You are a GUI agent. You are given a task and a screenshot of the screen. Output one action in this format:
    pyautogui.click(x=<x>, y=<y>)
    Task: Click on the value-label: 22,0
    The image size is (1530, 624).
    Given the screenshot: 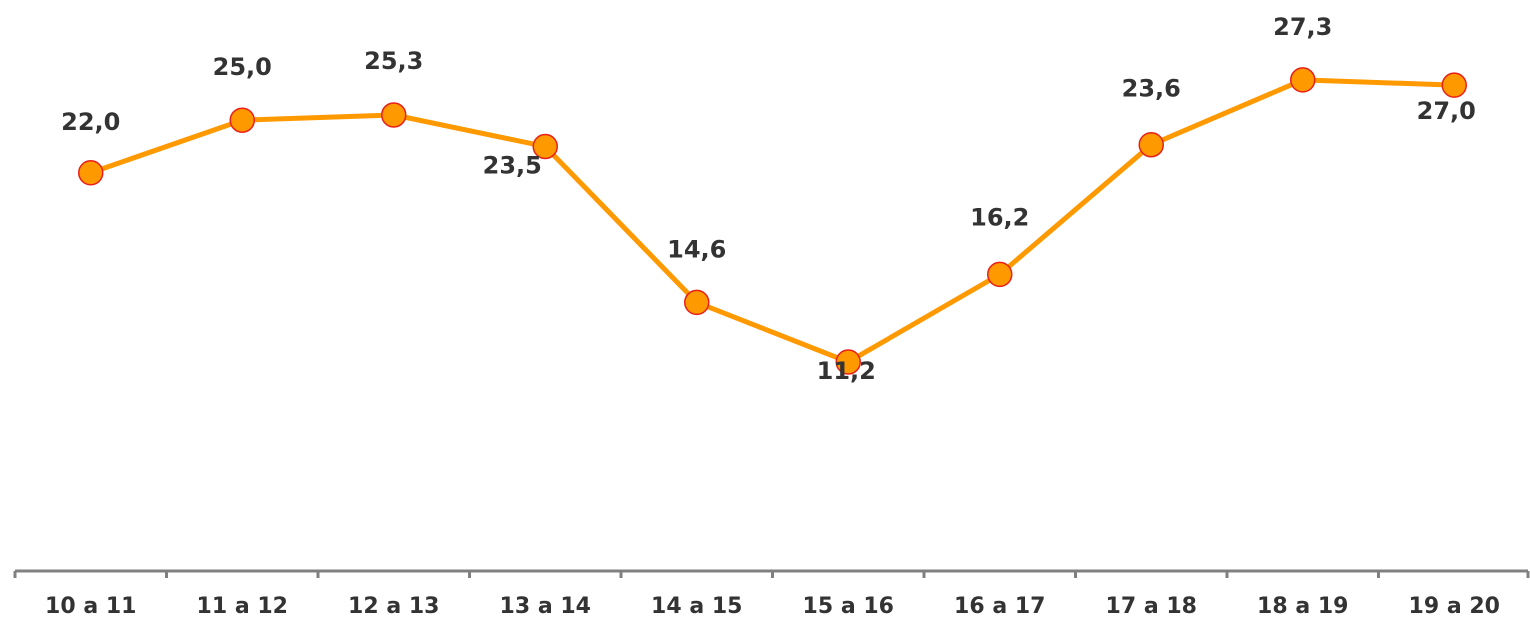 What is the action you would take?
    pyautogui.click(x=90, y=122)
    